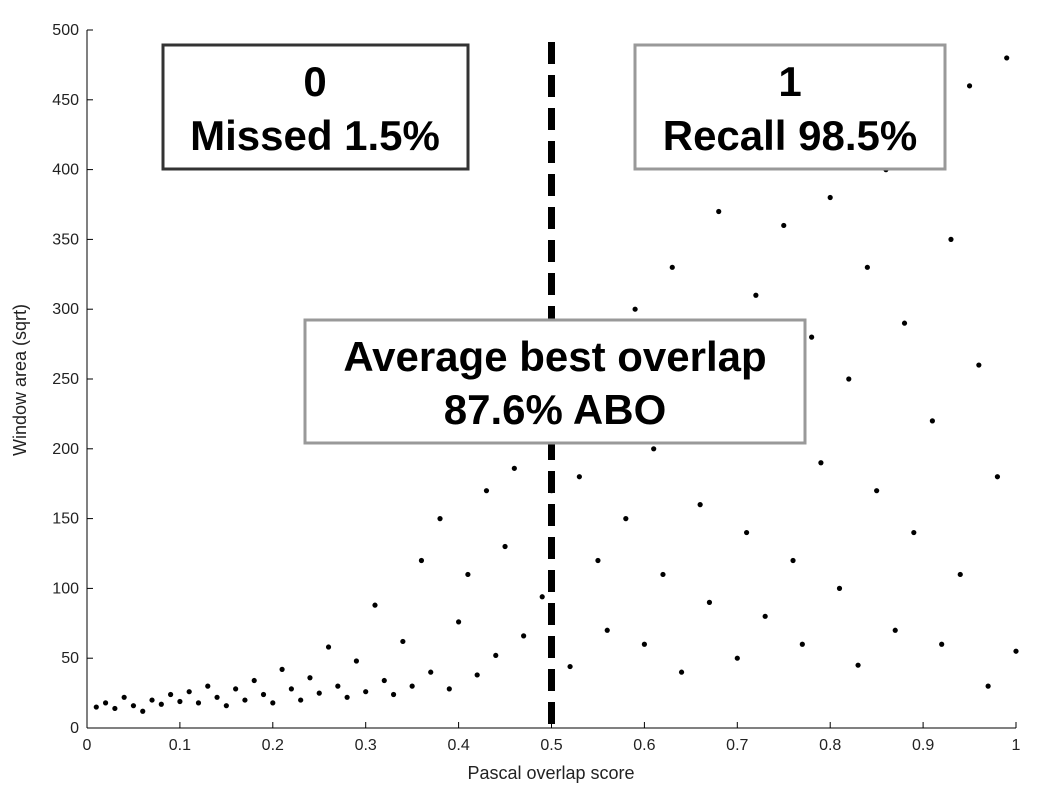 The height and width of the screenshot is (785, 1037). What do you see at coordinates (1016, 745) in the screenshot?
I see `x-tick-label: 1` at bounding box center [1016, 745].